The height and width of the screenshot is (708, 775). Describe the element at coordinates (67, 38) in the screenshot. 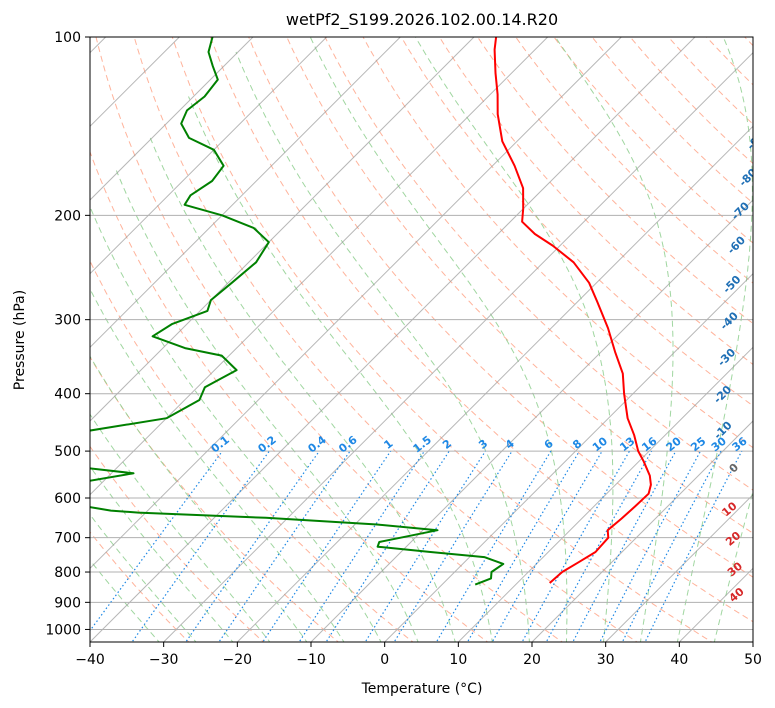

I see `y-tick-label: 100` at that location.